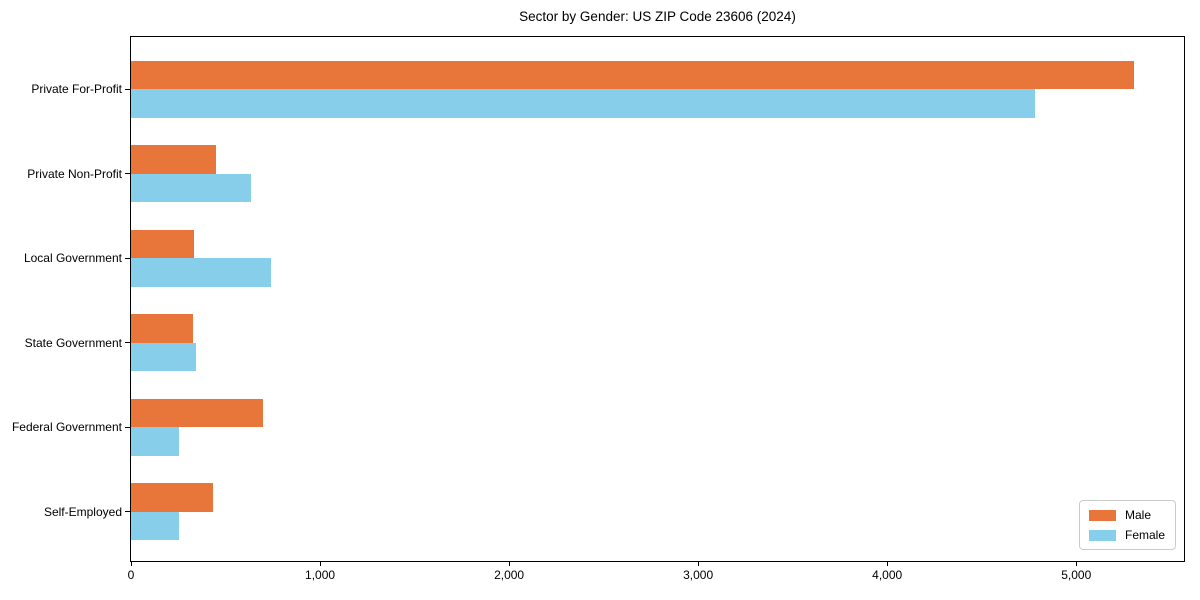  Describe the element at coordinates (698, 575) in the screenshot. I see `x-tick-label: 3,000` at that location.